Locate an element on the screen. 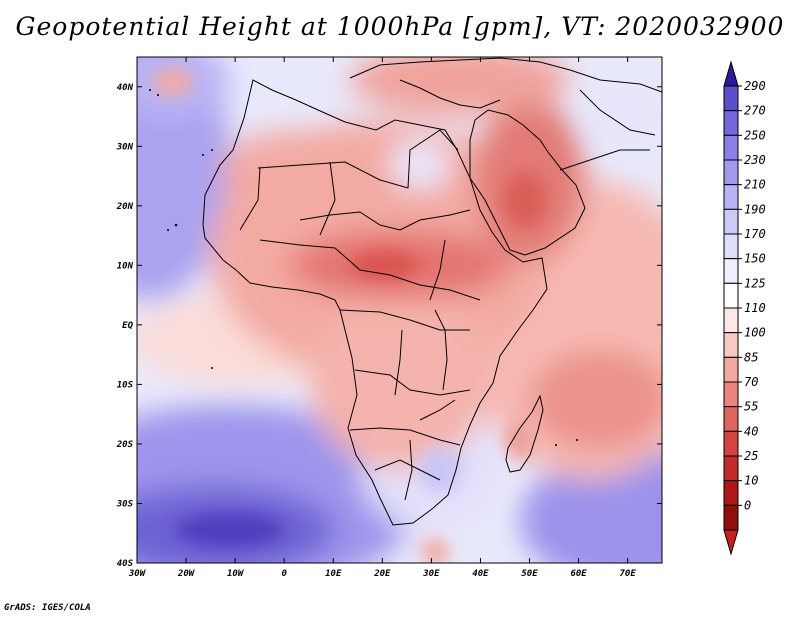 The height and width of the screenshot is (618, 800). x-tick-label: 40E is located at coordinates (480, 574).